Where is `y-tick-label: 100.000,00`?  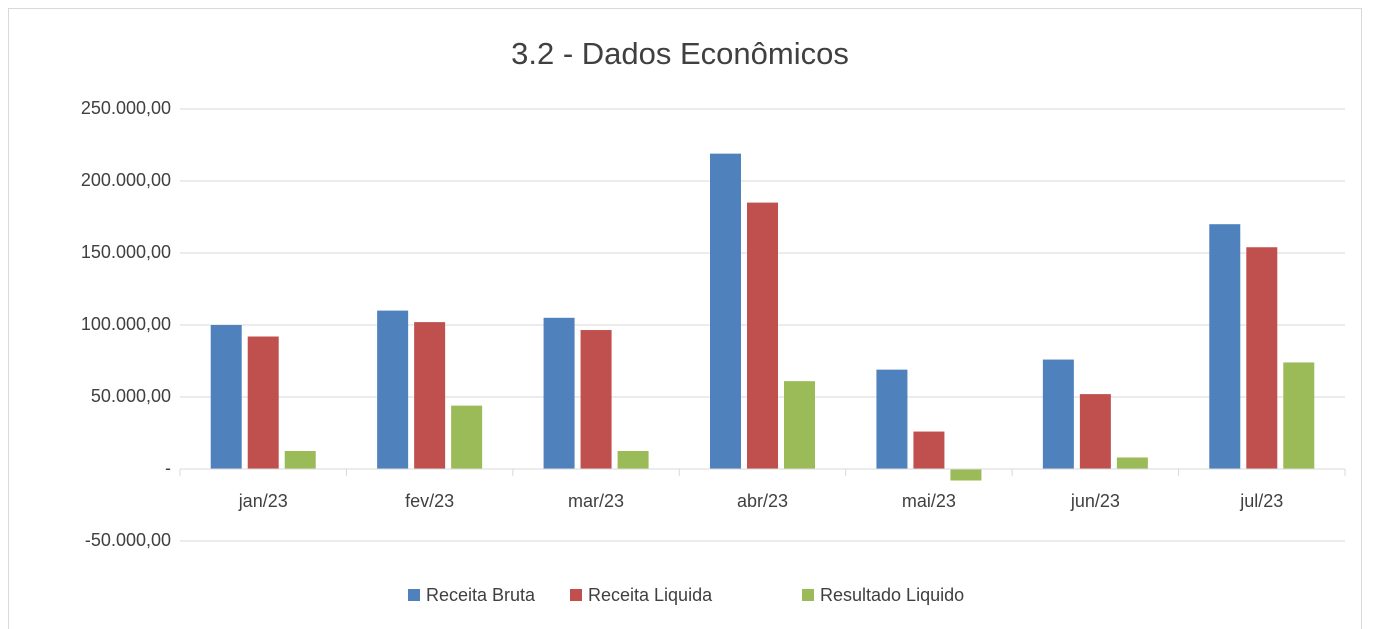
y-tick-label: 100.000,00 is located at coordinates (126, 324).